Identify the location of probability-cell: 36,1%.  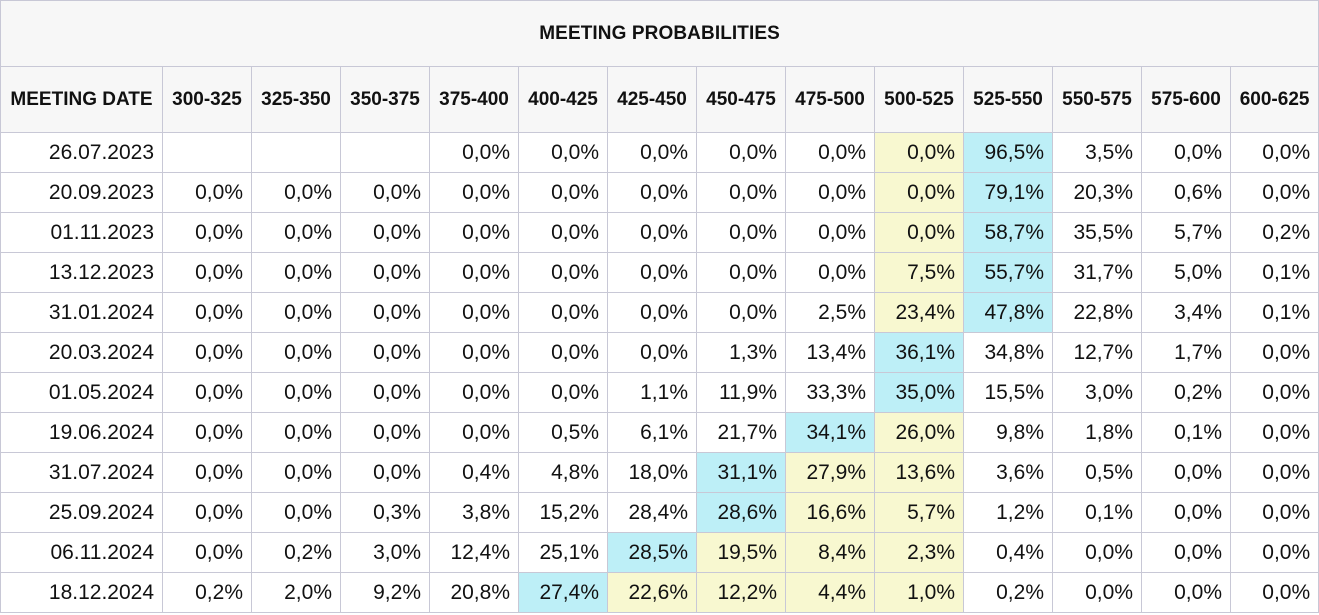
(919, 352).